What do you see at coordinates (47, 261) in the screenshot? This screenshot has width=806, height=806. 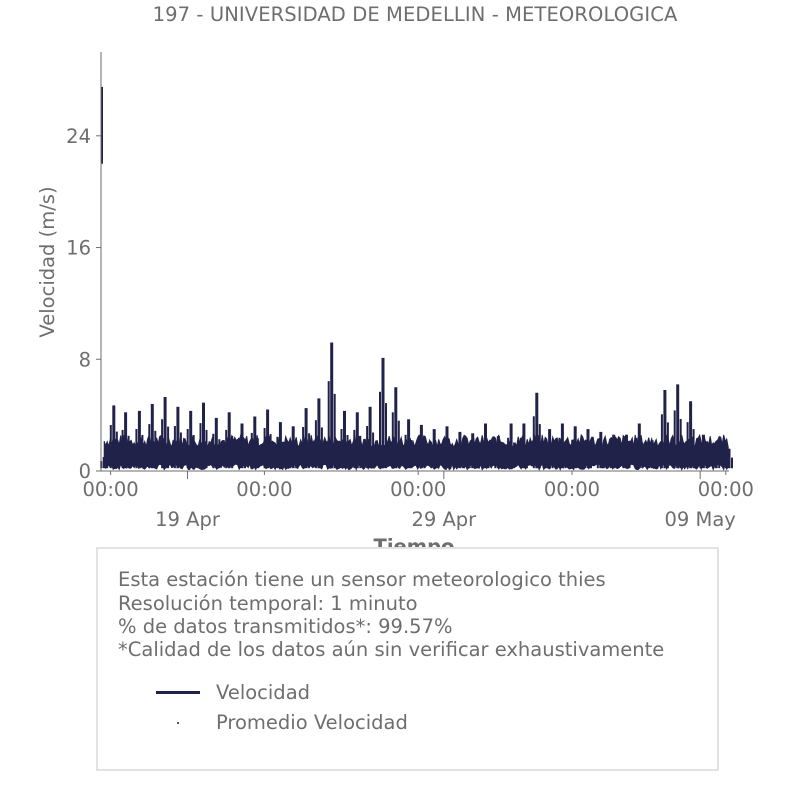 I see `y-axis-label: Velocidad (m/s)` at bounding box center [47, 261].